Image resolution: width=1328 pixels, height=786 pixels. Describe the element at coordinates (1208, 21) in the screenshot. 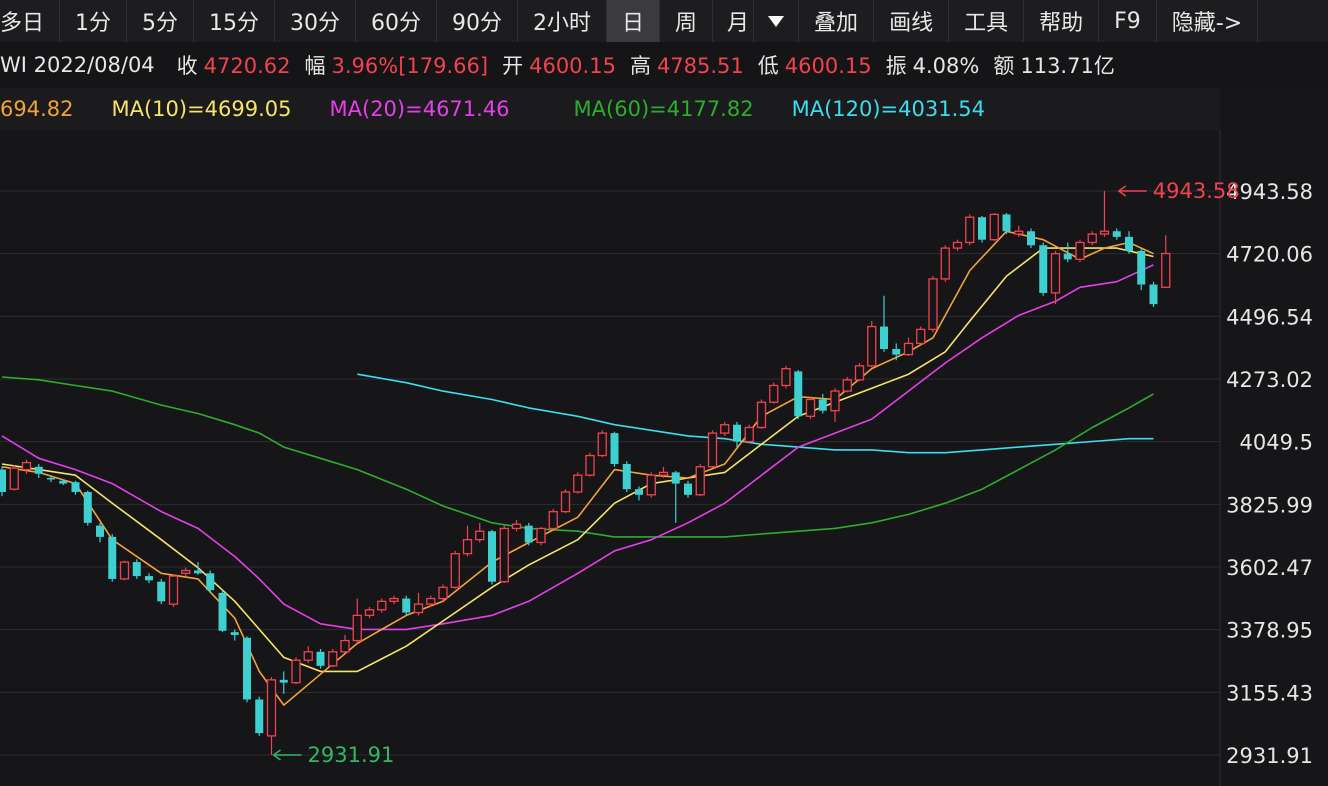

I see `hide-button: 隐藏->` at that location.